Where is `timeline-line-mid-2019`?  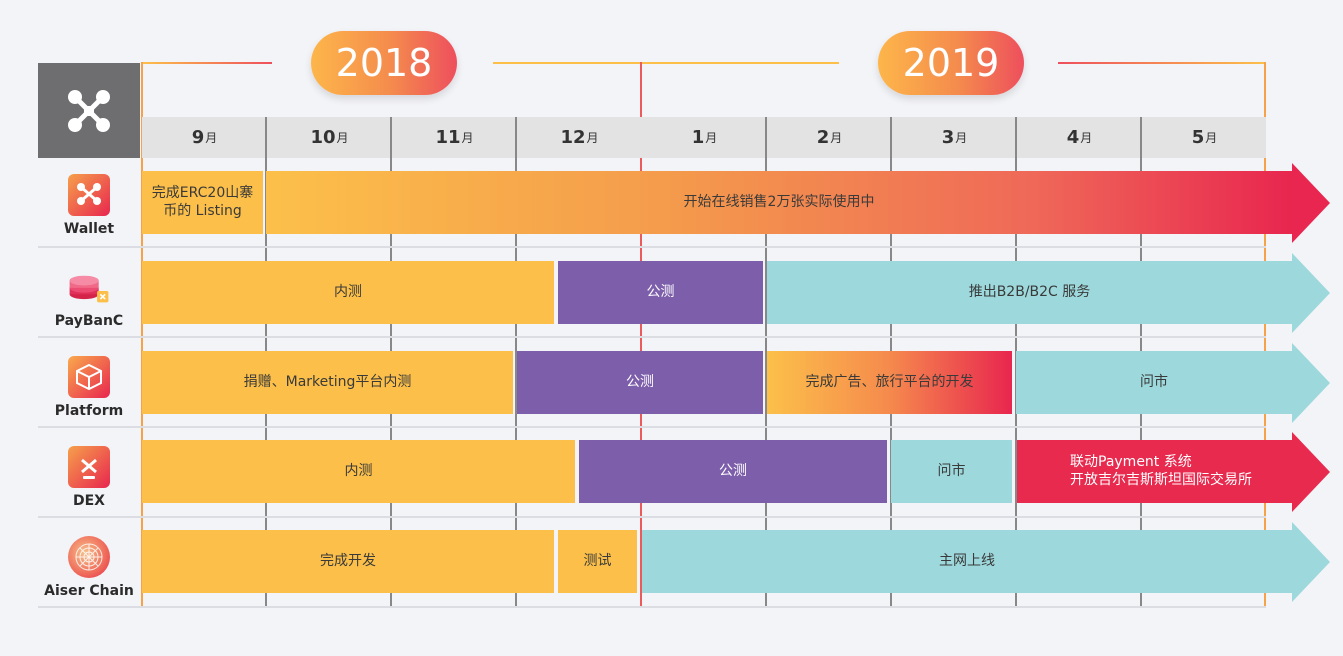 timeline-line-mid-2019 is located at coordinates (740, 63).